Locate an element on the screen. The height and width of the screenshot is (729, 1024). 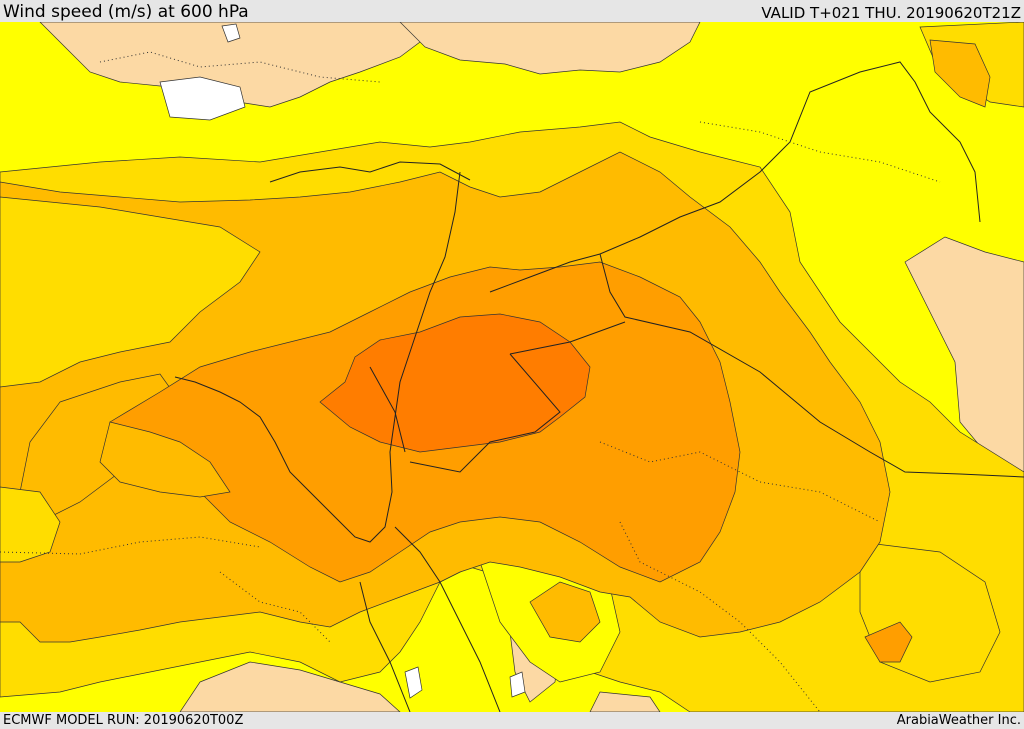
coastline-red-sea-west is located at coordinates (385, 646).